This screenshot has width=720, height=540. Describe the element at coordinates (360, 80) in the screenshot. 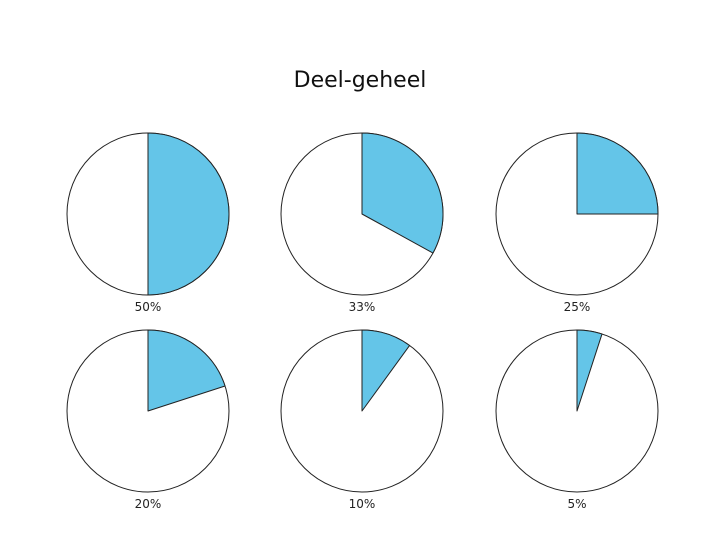

I see `slide-title: Deel-geheel` at that location.